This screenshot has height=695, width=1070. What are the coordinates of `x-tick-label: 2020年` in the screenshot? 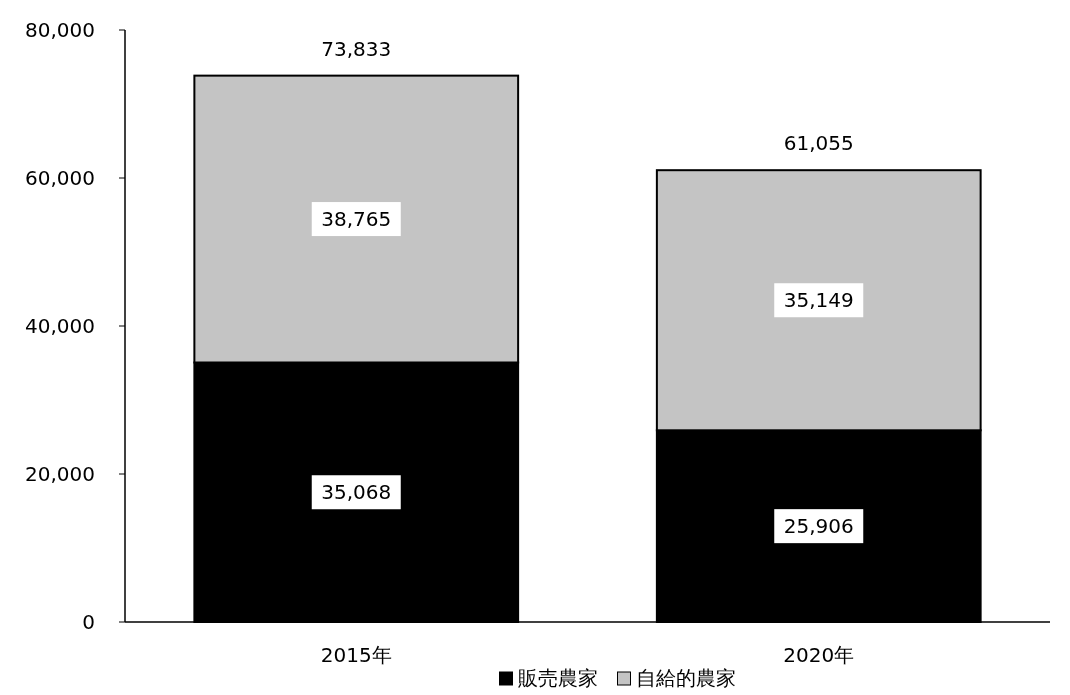 It's located at (819, 655).